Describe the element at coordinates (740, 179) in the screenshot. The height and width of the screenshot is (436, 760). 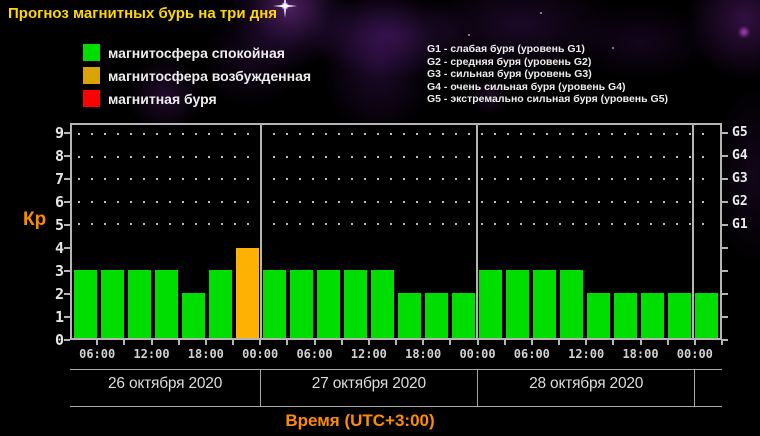
I see `g-scale-label: G3` at that location.